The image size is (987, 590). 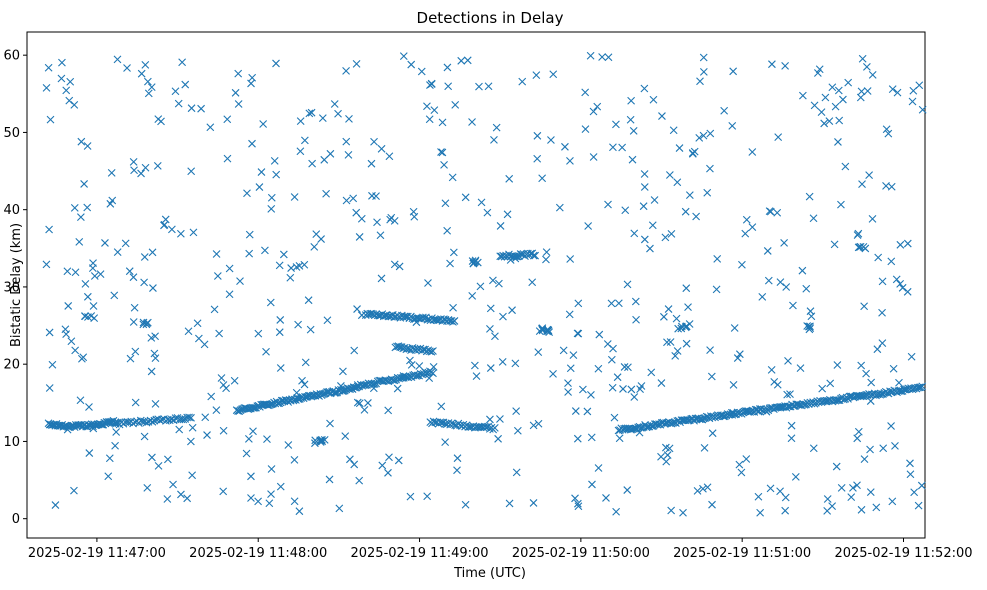 I want to click on x-tick-label: 2025-02-19 11:50:00, so click(x=581, y=553).